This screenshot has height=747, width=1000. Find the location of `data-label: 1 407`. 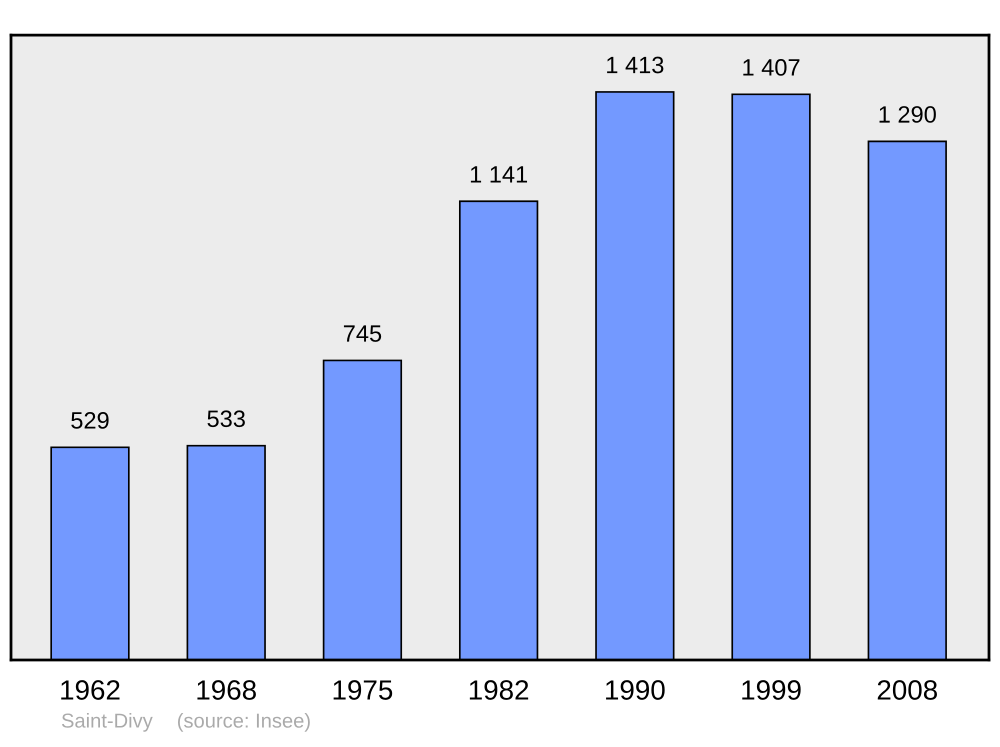

data-label: 1 407 is located at coordinates (771, 67).